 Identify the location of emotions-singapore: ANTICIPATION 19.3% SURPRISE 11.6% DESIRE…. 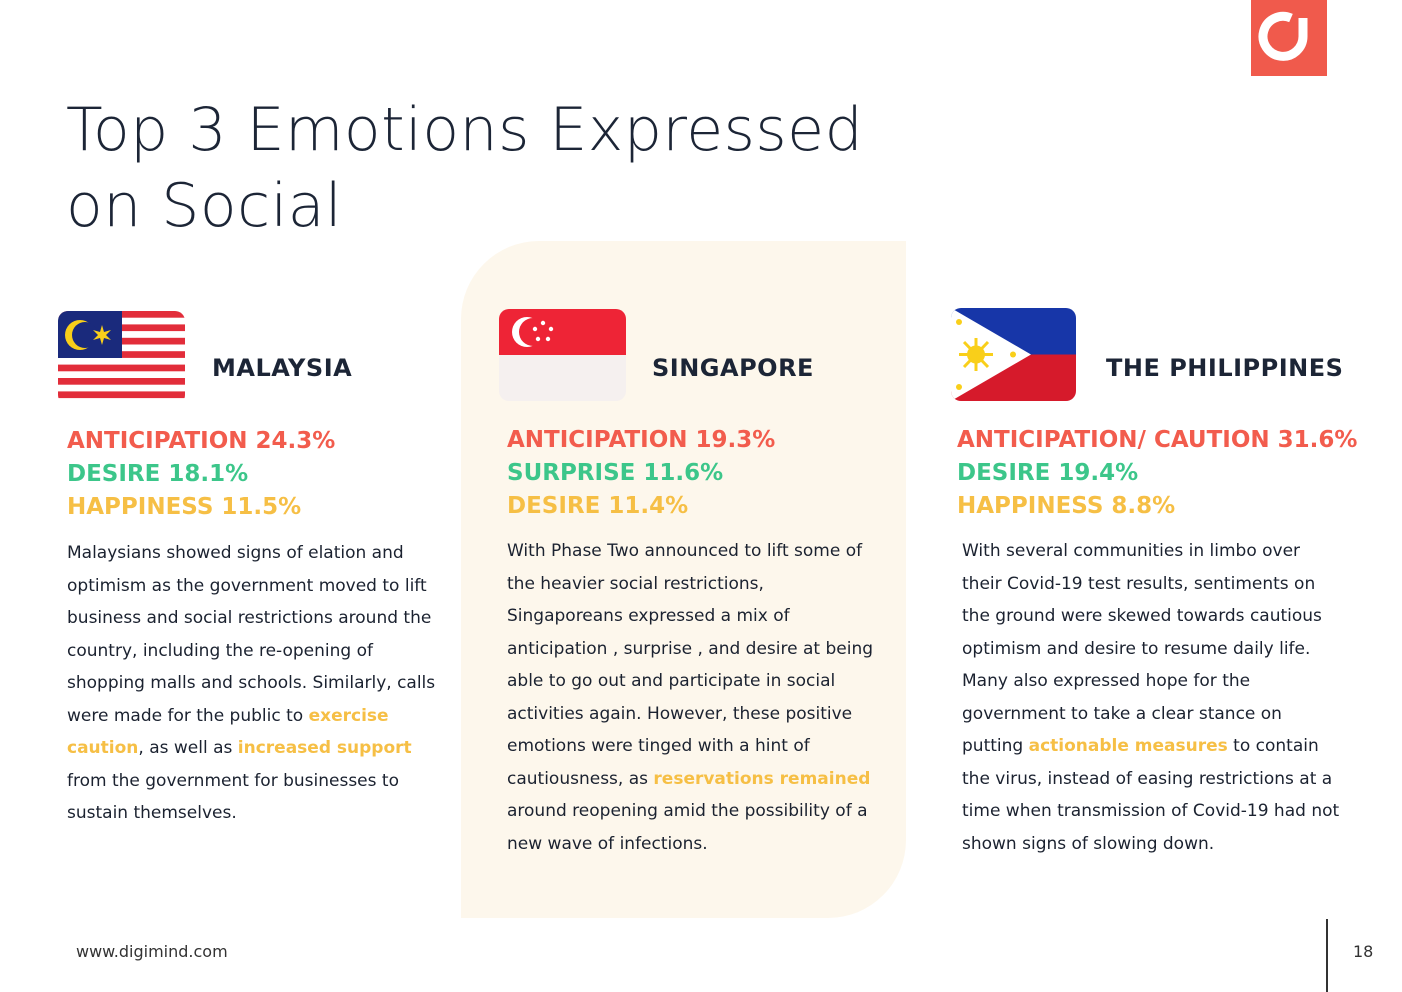
(641, 473).